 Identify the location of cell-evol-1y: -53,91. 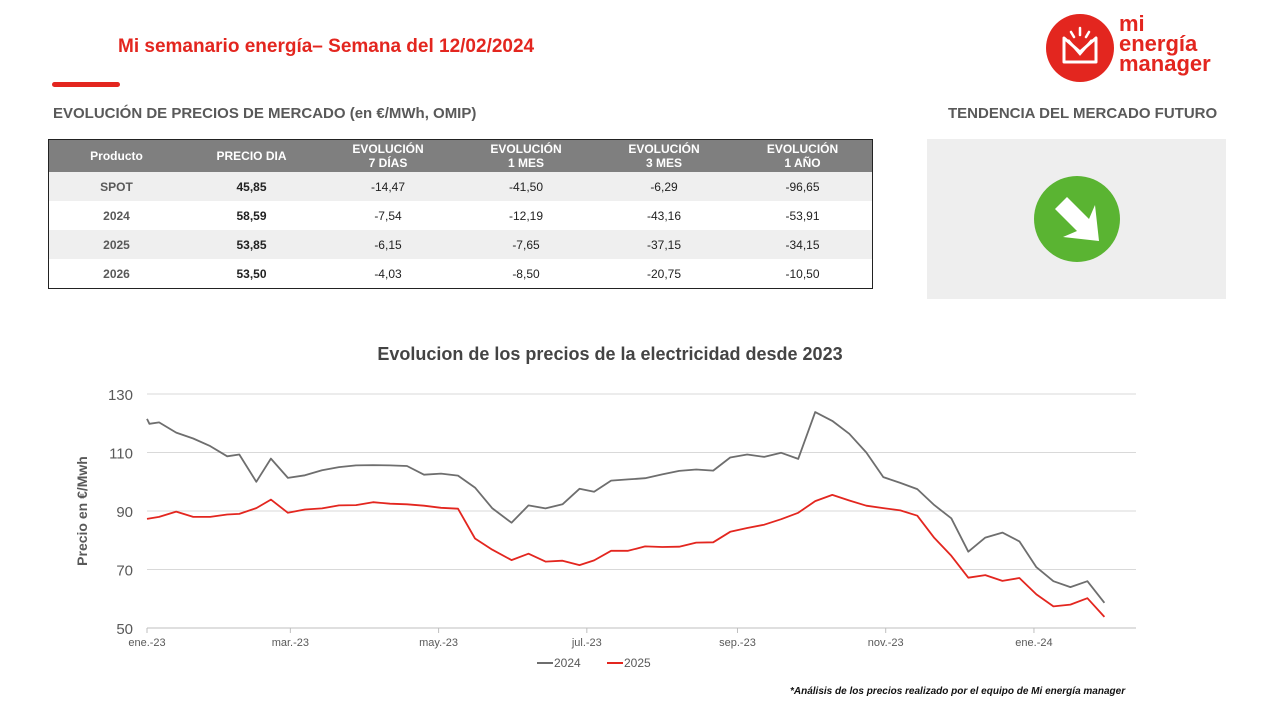
(802, 215).